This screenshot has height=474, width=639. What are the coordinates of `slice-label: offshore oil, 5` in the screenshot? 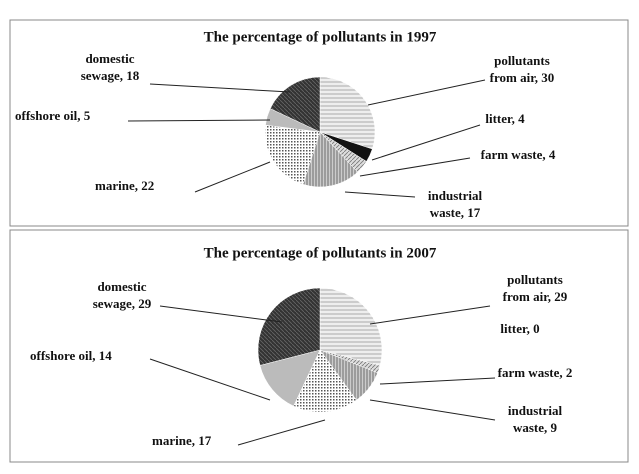 It's located at (53, 115).